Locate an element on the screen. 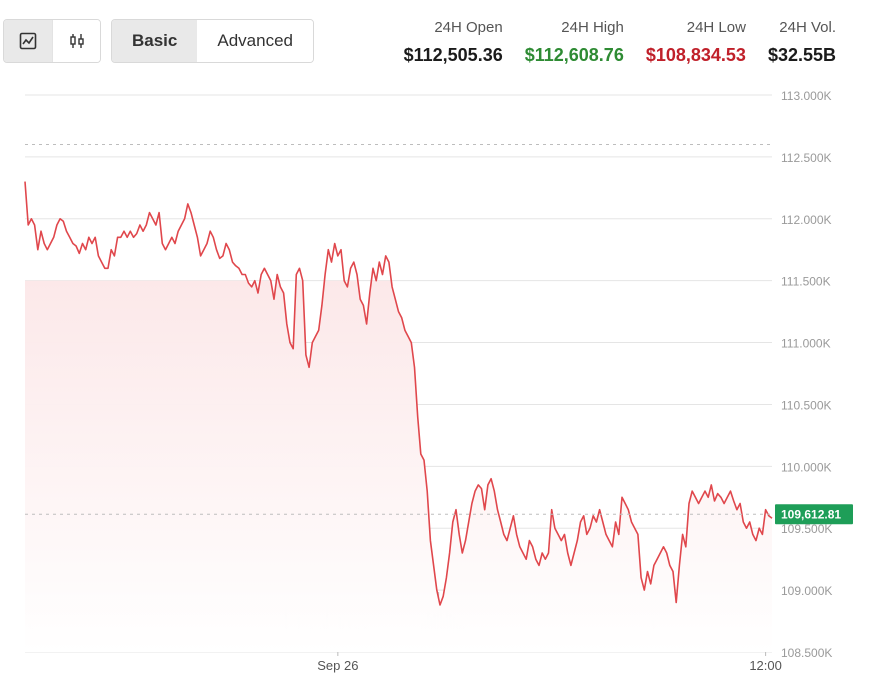  y-tick-label: 113.000K is located at coordinates (806, 96).